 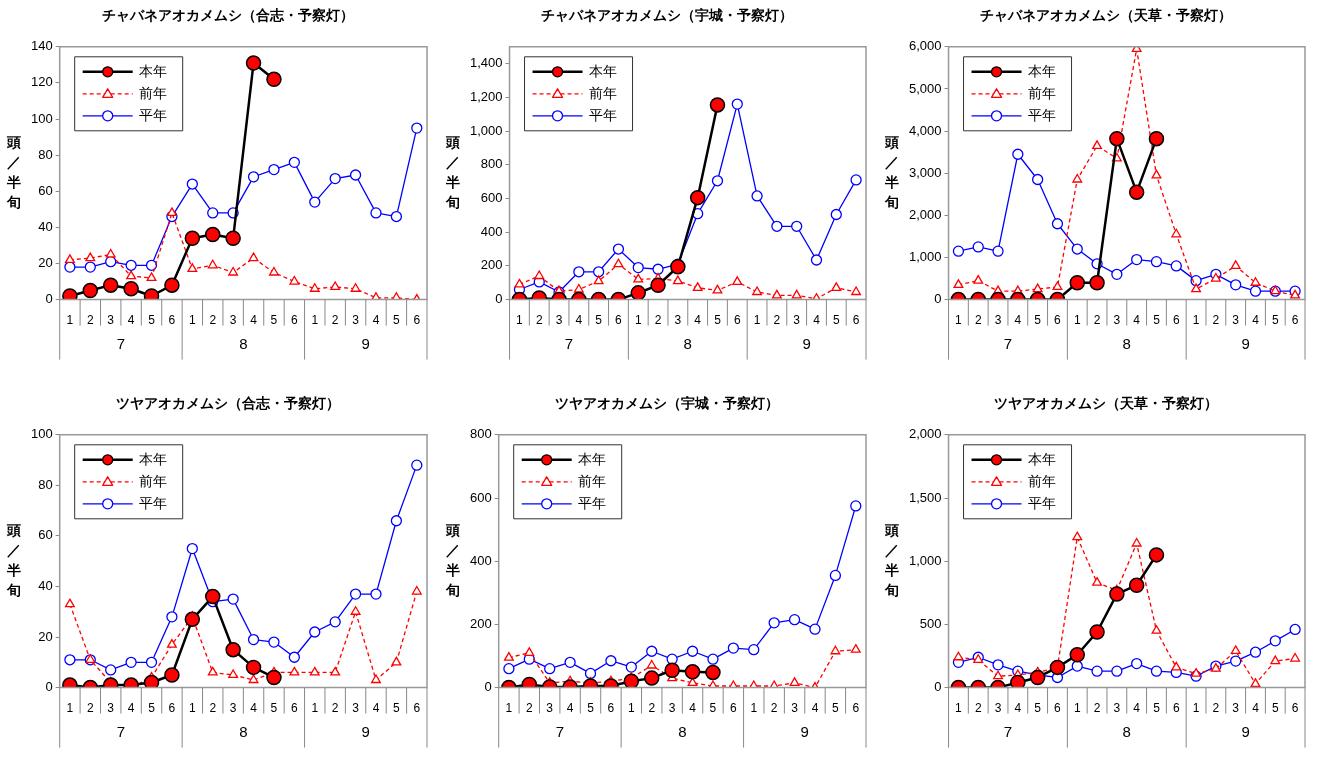 What do you see at coordinates (925, 88) in the screenshot?
I see `y-tick-label: 5,000` at bounding box center [925, 88].